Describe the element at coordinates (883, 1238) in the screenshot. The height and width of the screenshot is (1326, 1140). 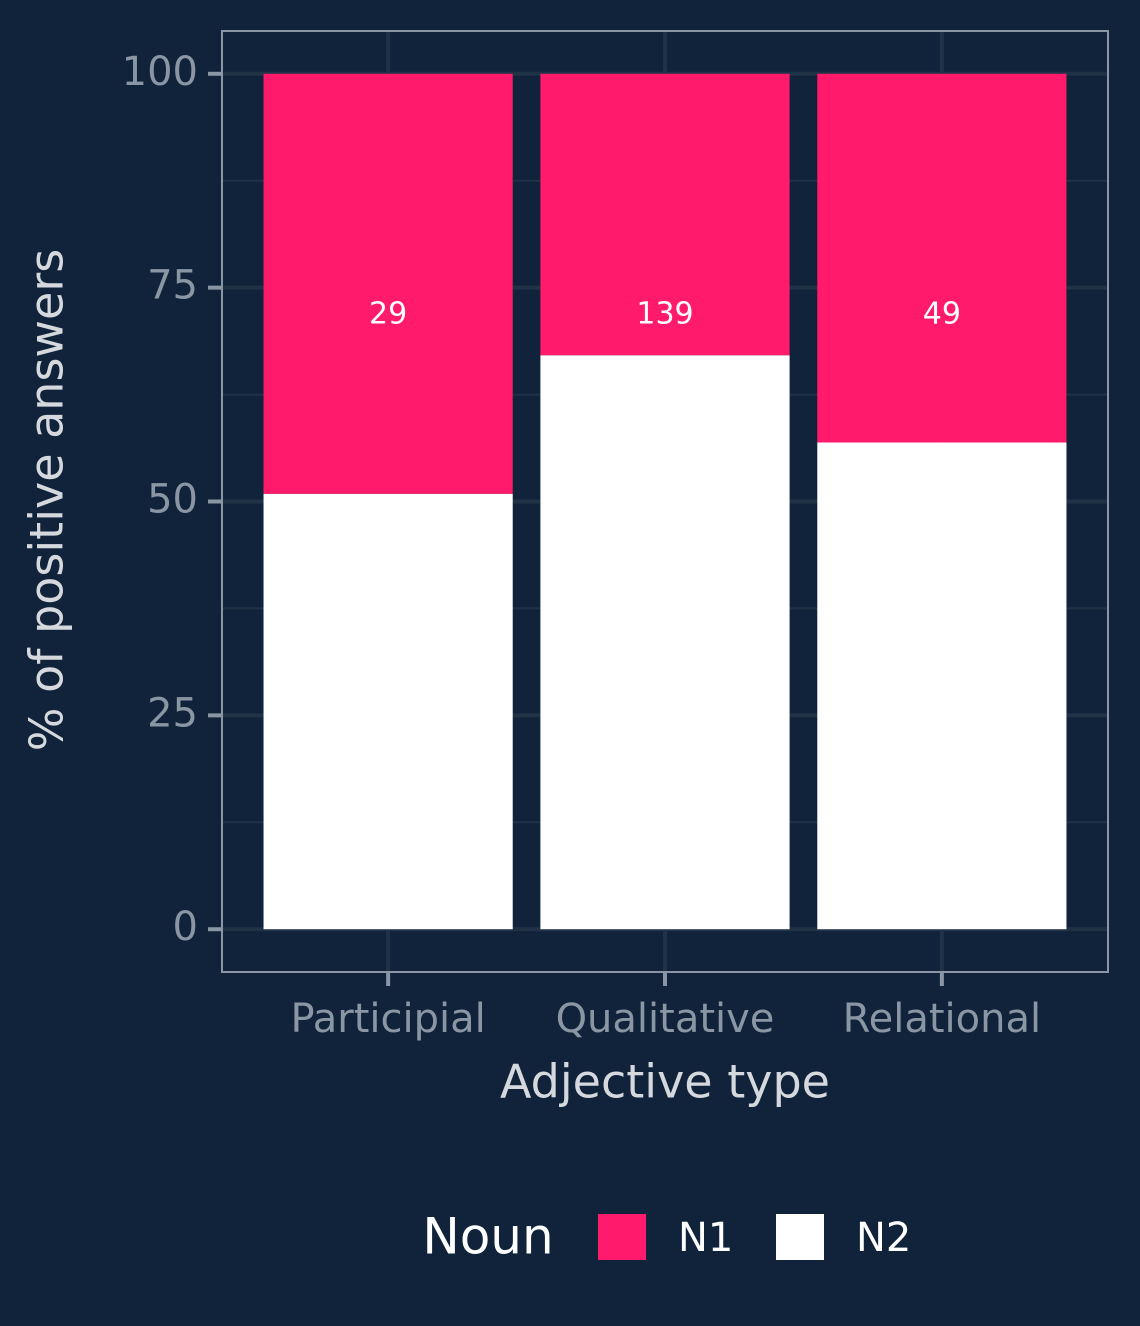
I see `legend-label: N2` at that location.